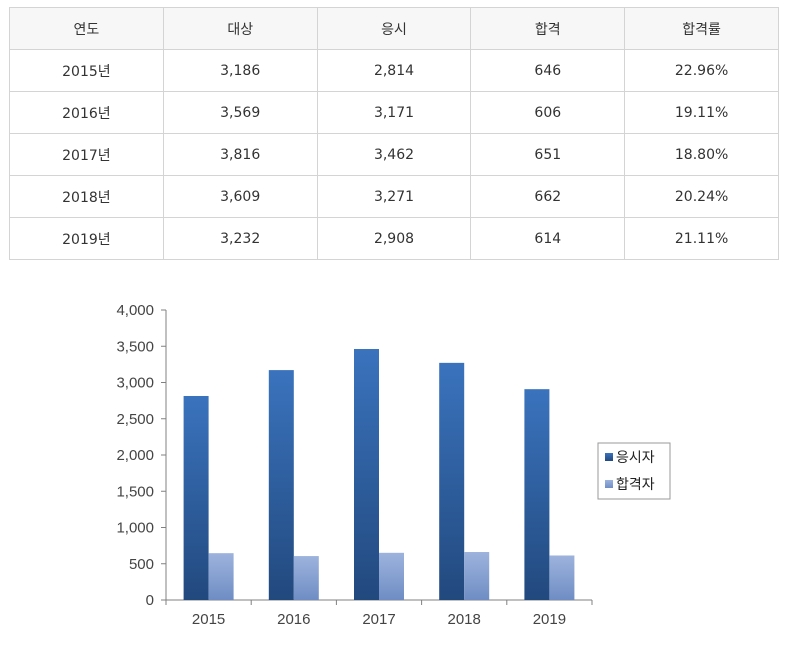 The image size is (788, 652). I want to click on cell-year: 2015년, so click(86, 70).